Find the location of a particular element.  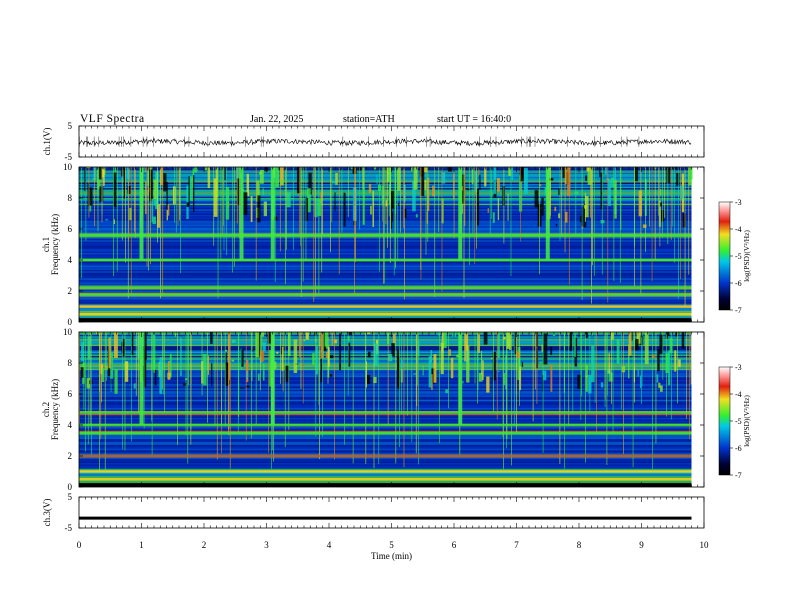

colorbar-tick-label: -3 is located at coordinates (738, 202).